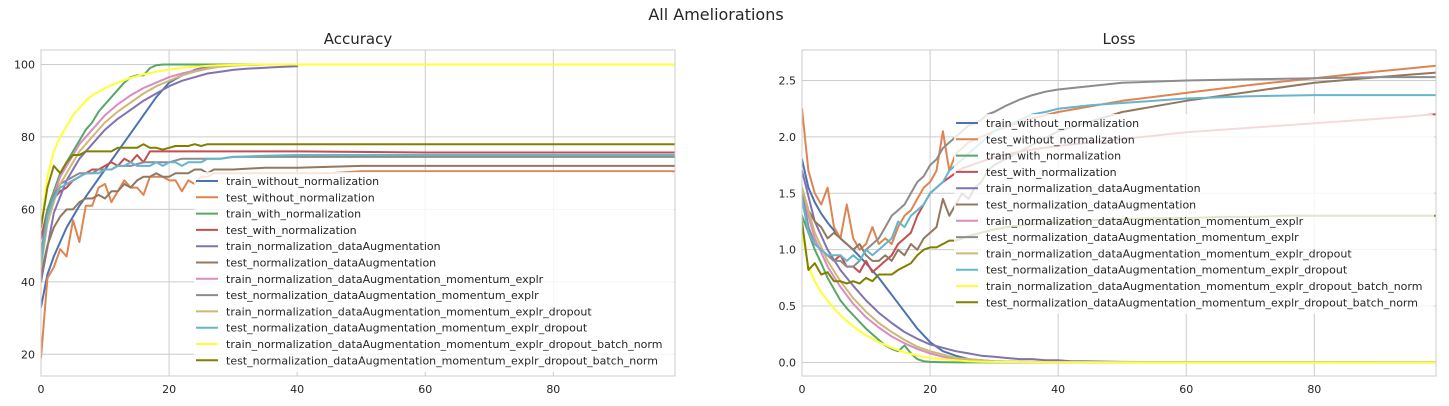 The height and width of the screenshot is (406, 1449). What do you see at coordinates (28, 209) in the screenshot?
I see `y-tick-label: 60` at bounding box center [28, 209].